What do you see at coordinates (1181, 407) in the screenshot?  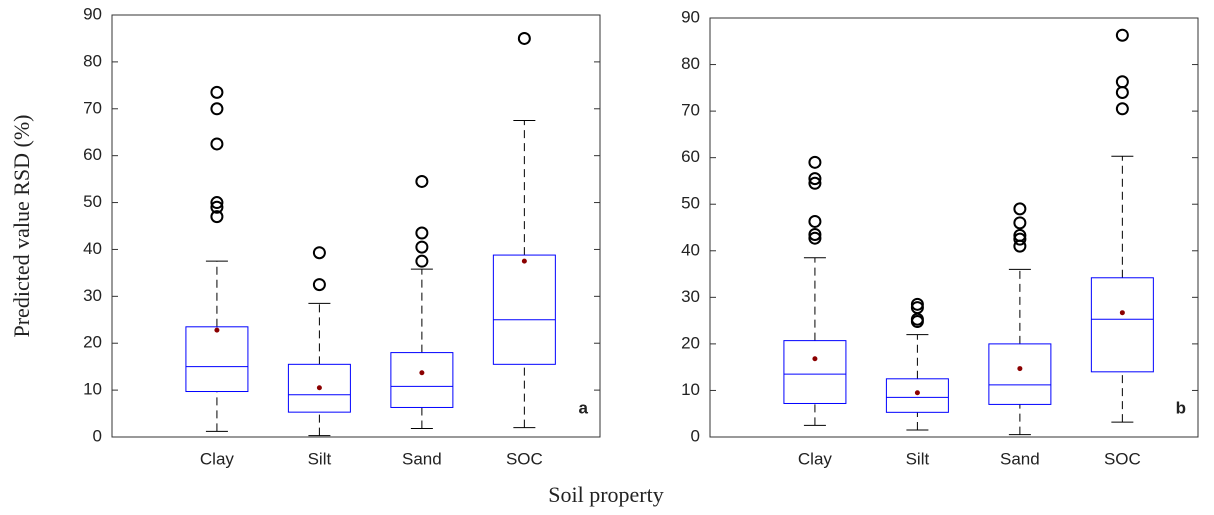 I see `panel-label: b` at bounding box center [1181, 407].